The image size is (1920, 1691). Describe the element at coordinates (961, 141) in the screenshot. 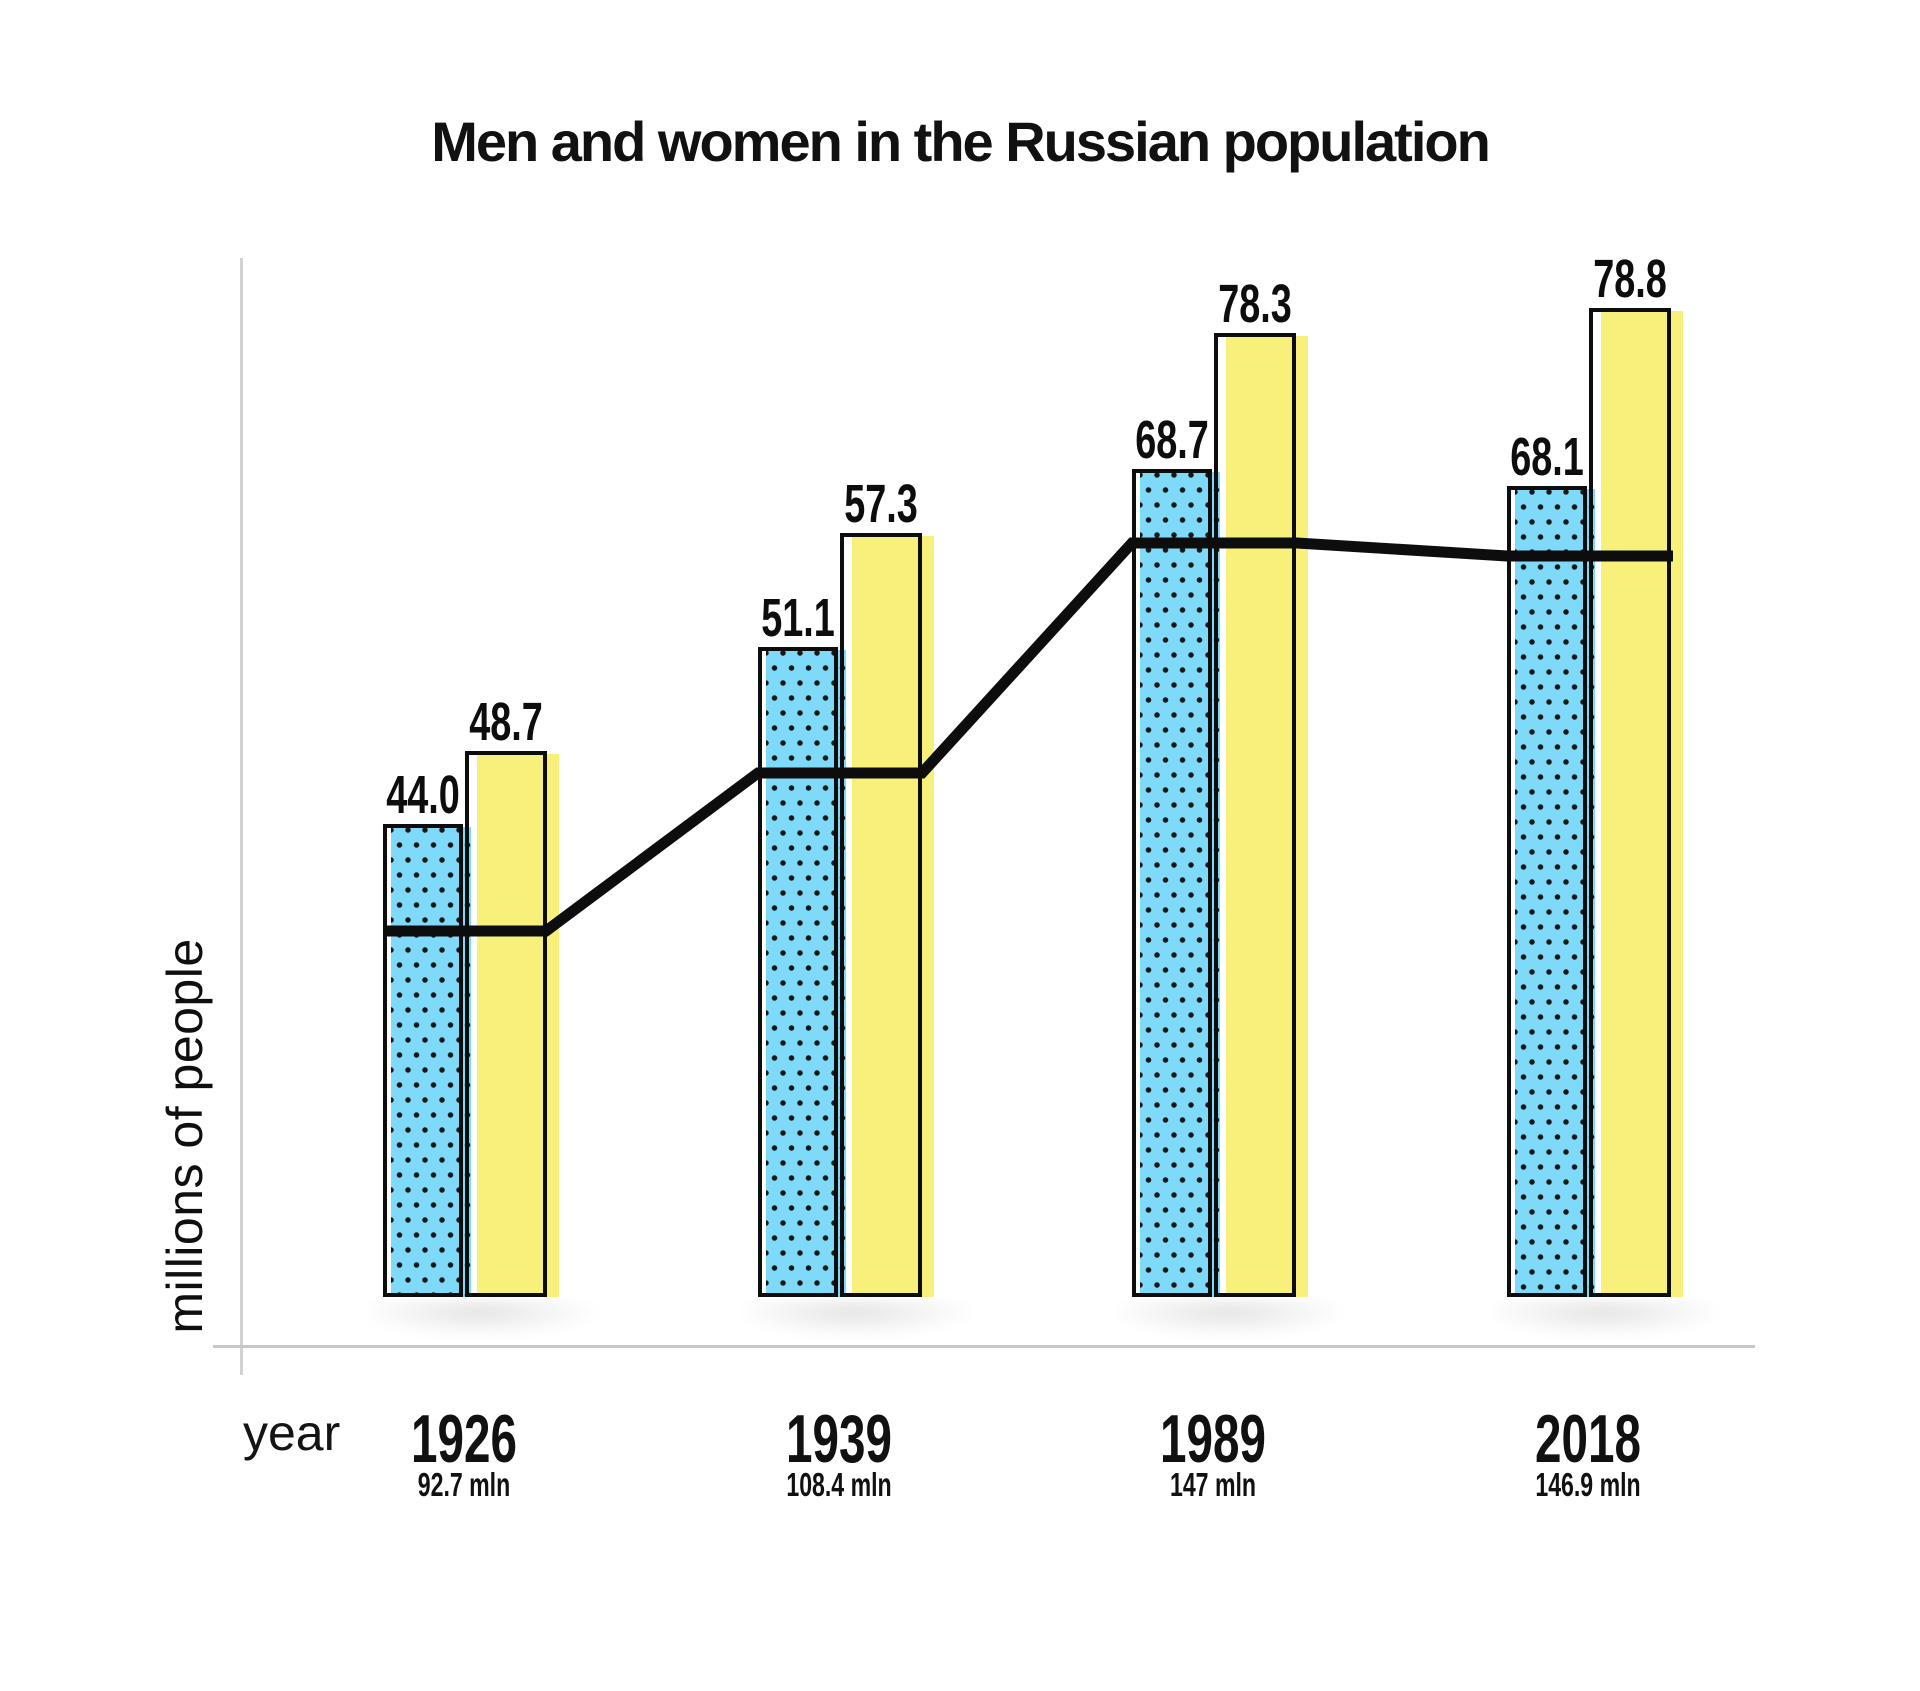

I see `chart-title: Men and women in the Russian population` at that location.